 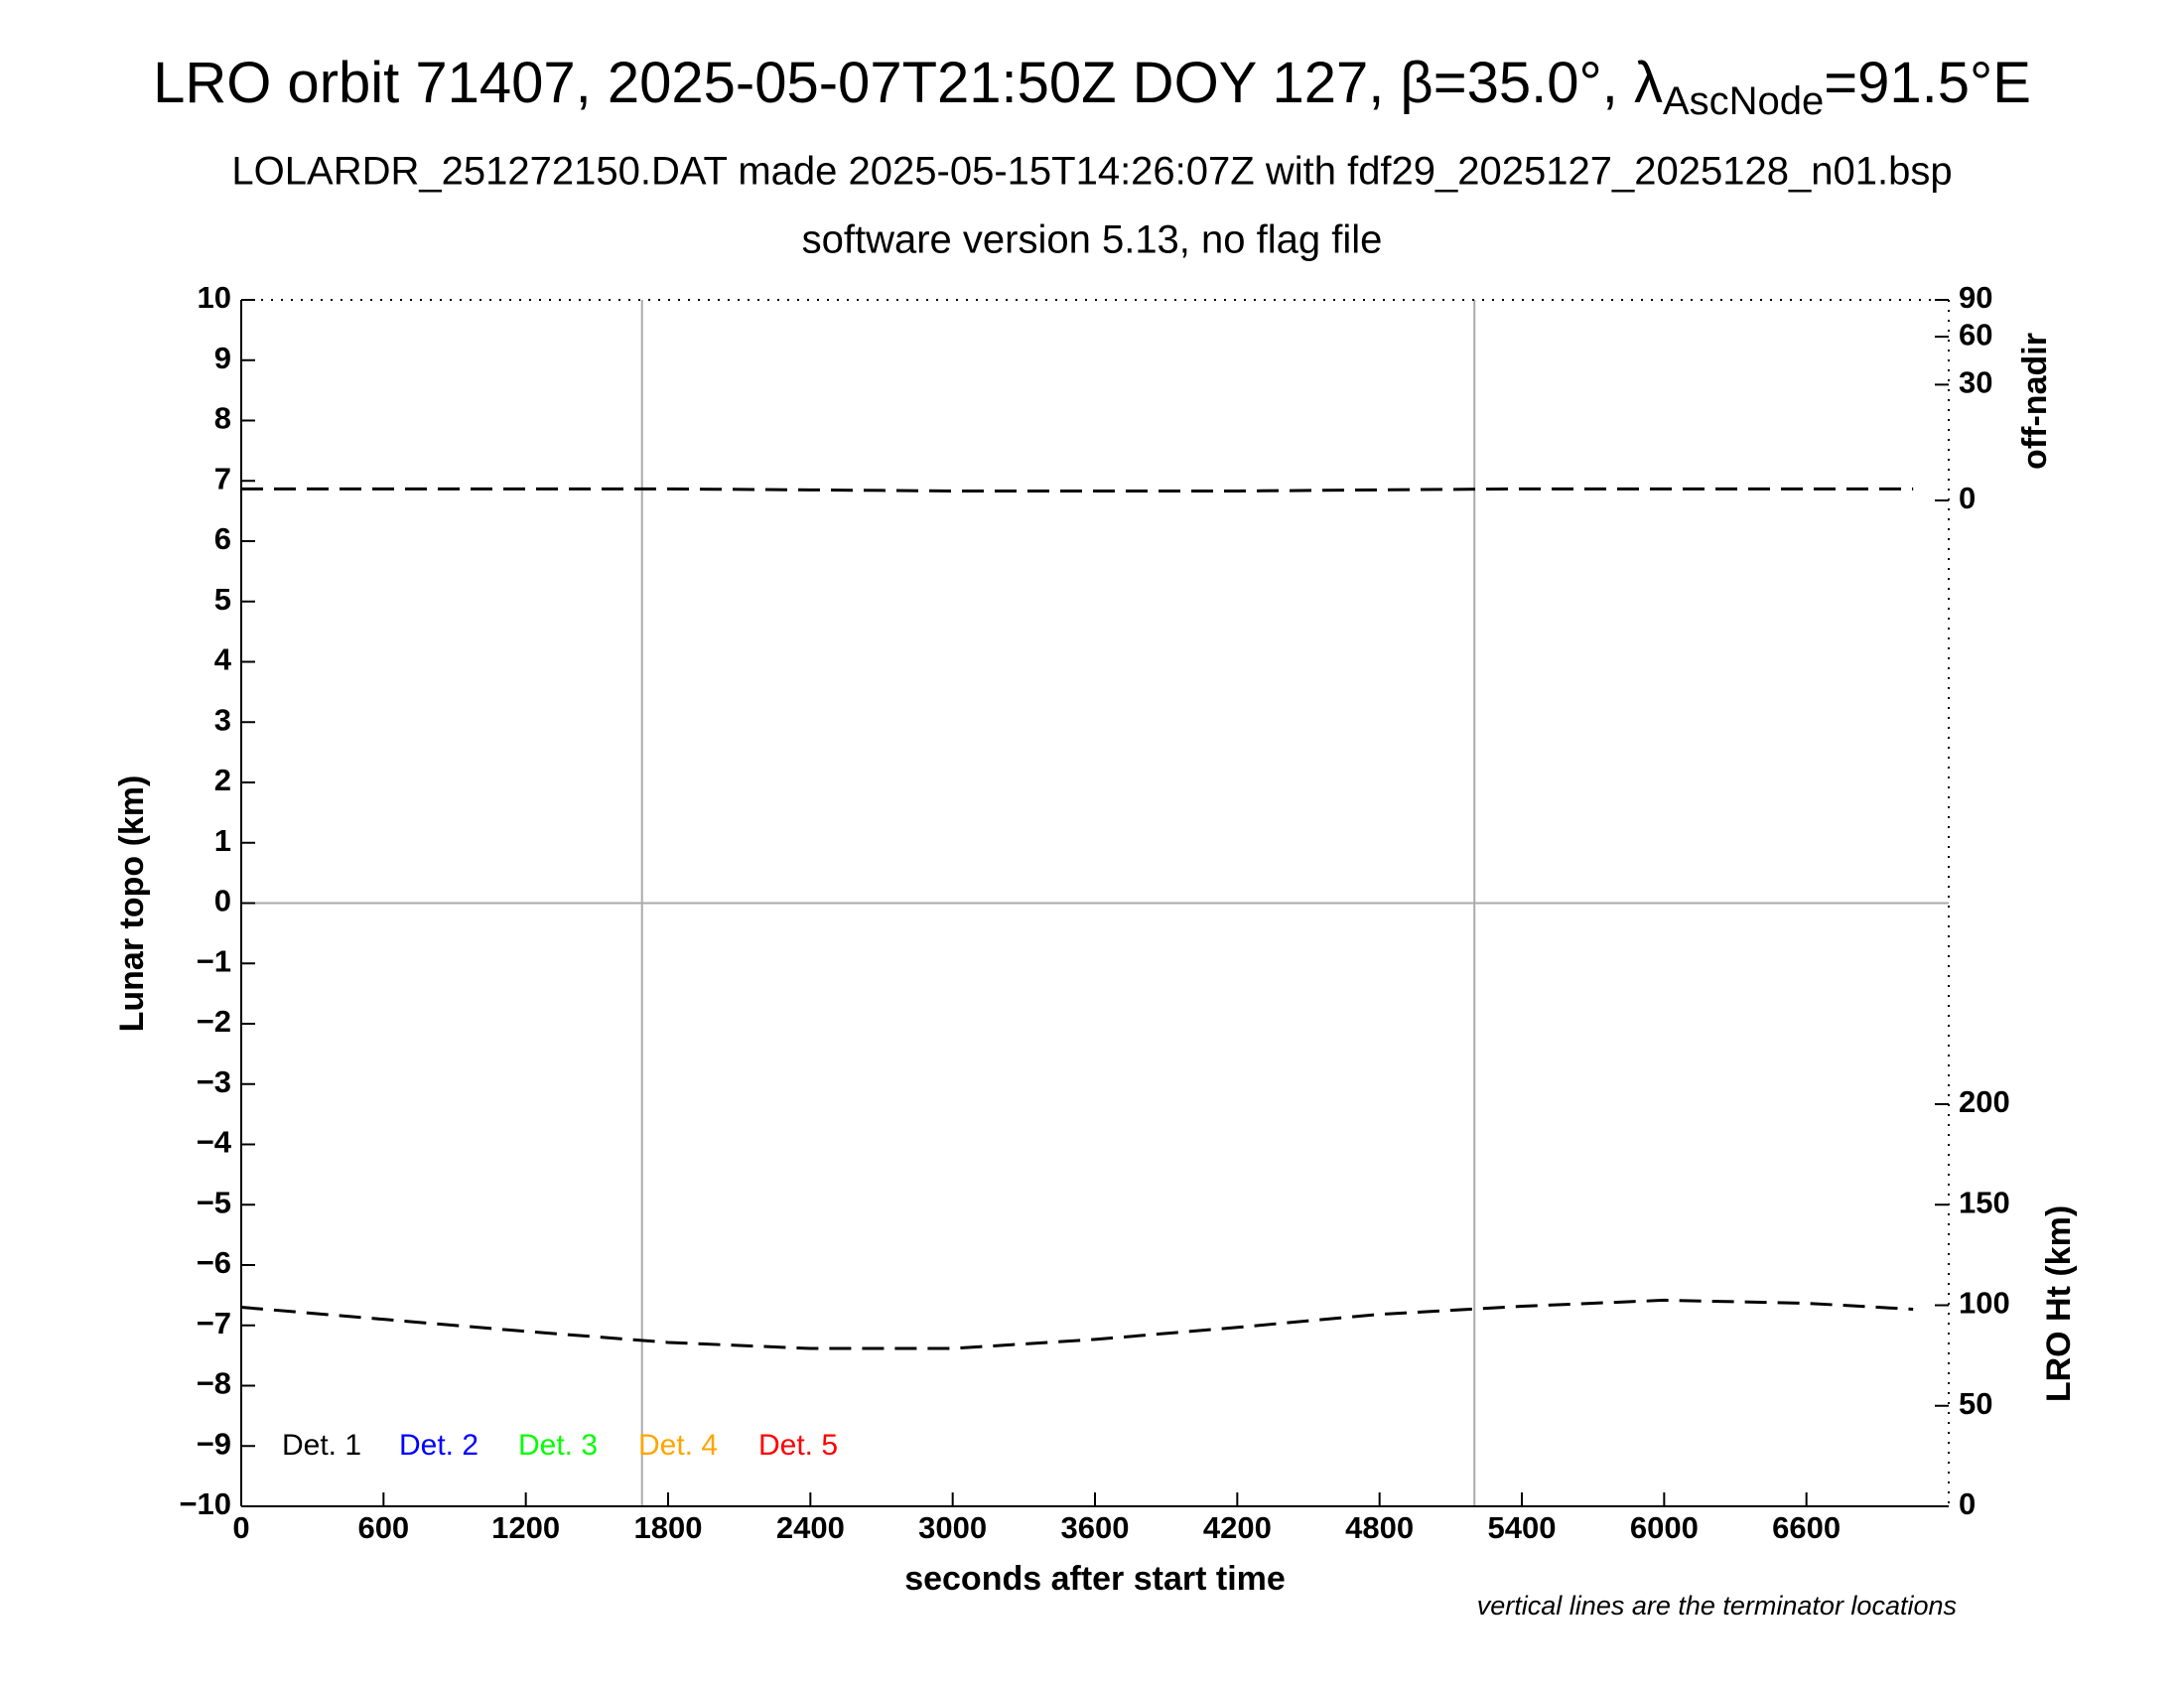 What do you see at coordinates (1984, 1102) in the screenshot?
I see `y3-tick-label: 200` at bounding box center [1984, 1102].